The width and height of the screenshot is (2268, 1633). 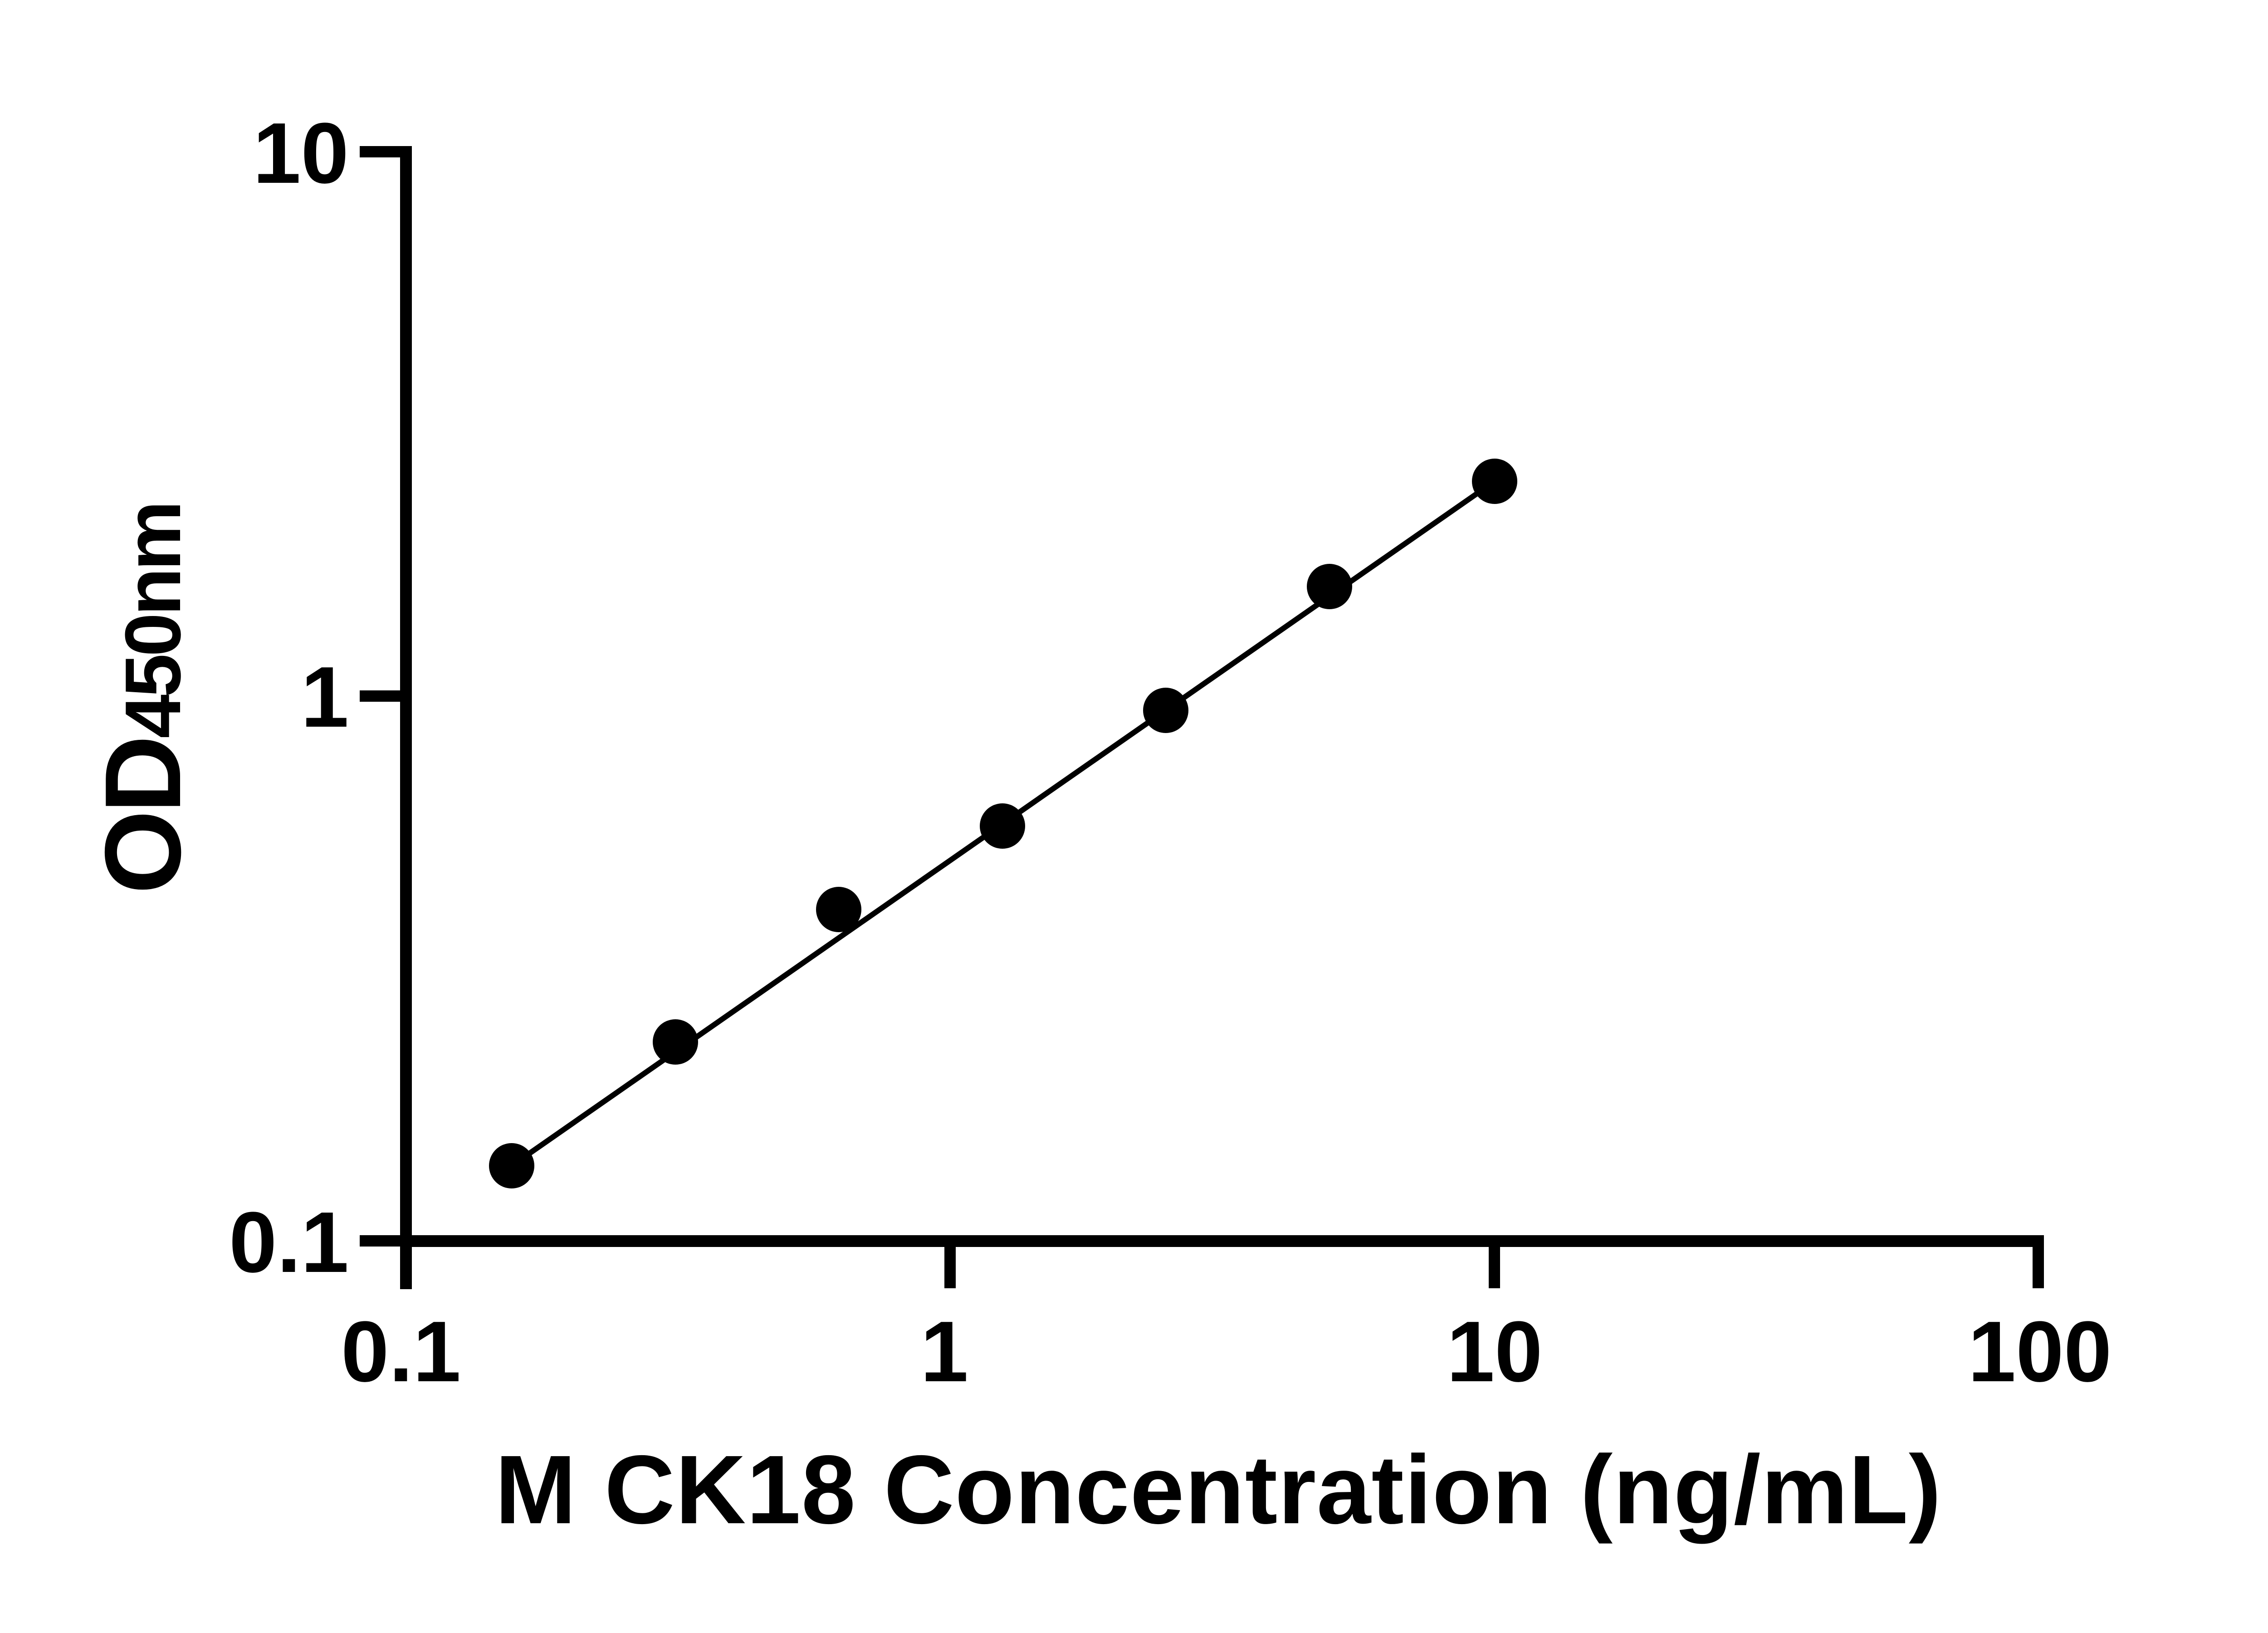 I want to click on svg-text: M CK18 Concentration (ng/mL), so click(x=1218, y=1489).